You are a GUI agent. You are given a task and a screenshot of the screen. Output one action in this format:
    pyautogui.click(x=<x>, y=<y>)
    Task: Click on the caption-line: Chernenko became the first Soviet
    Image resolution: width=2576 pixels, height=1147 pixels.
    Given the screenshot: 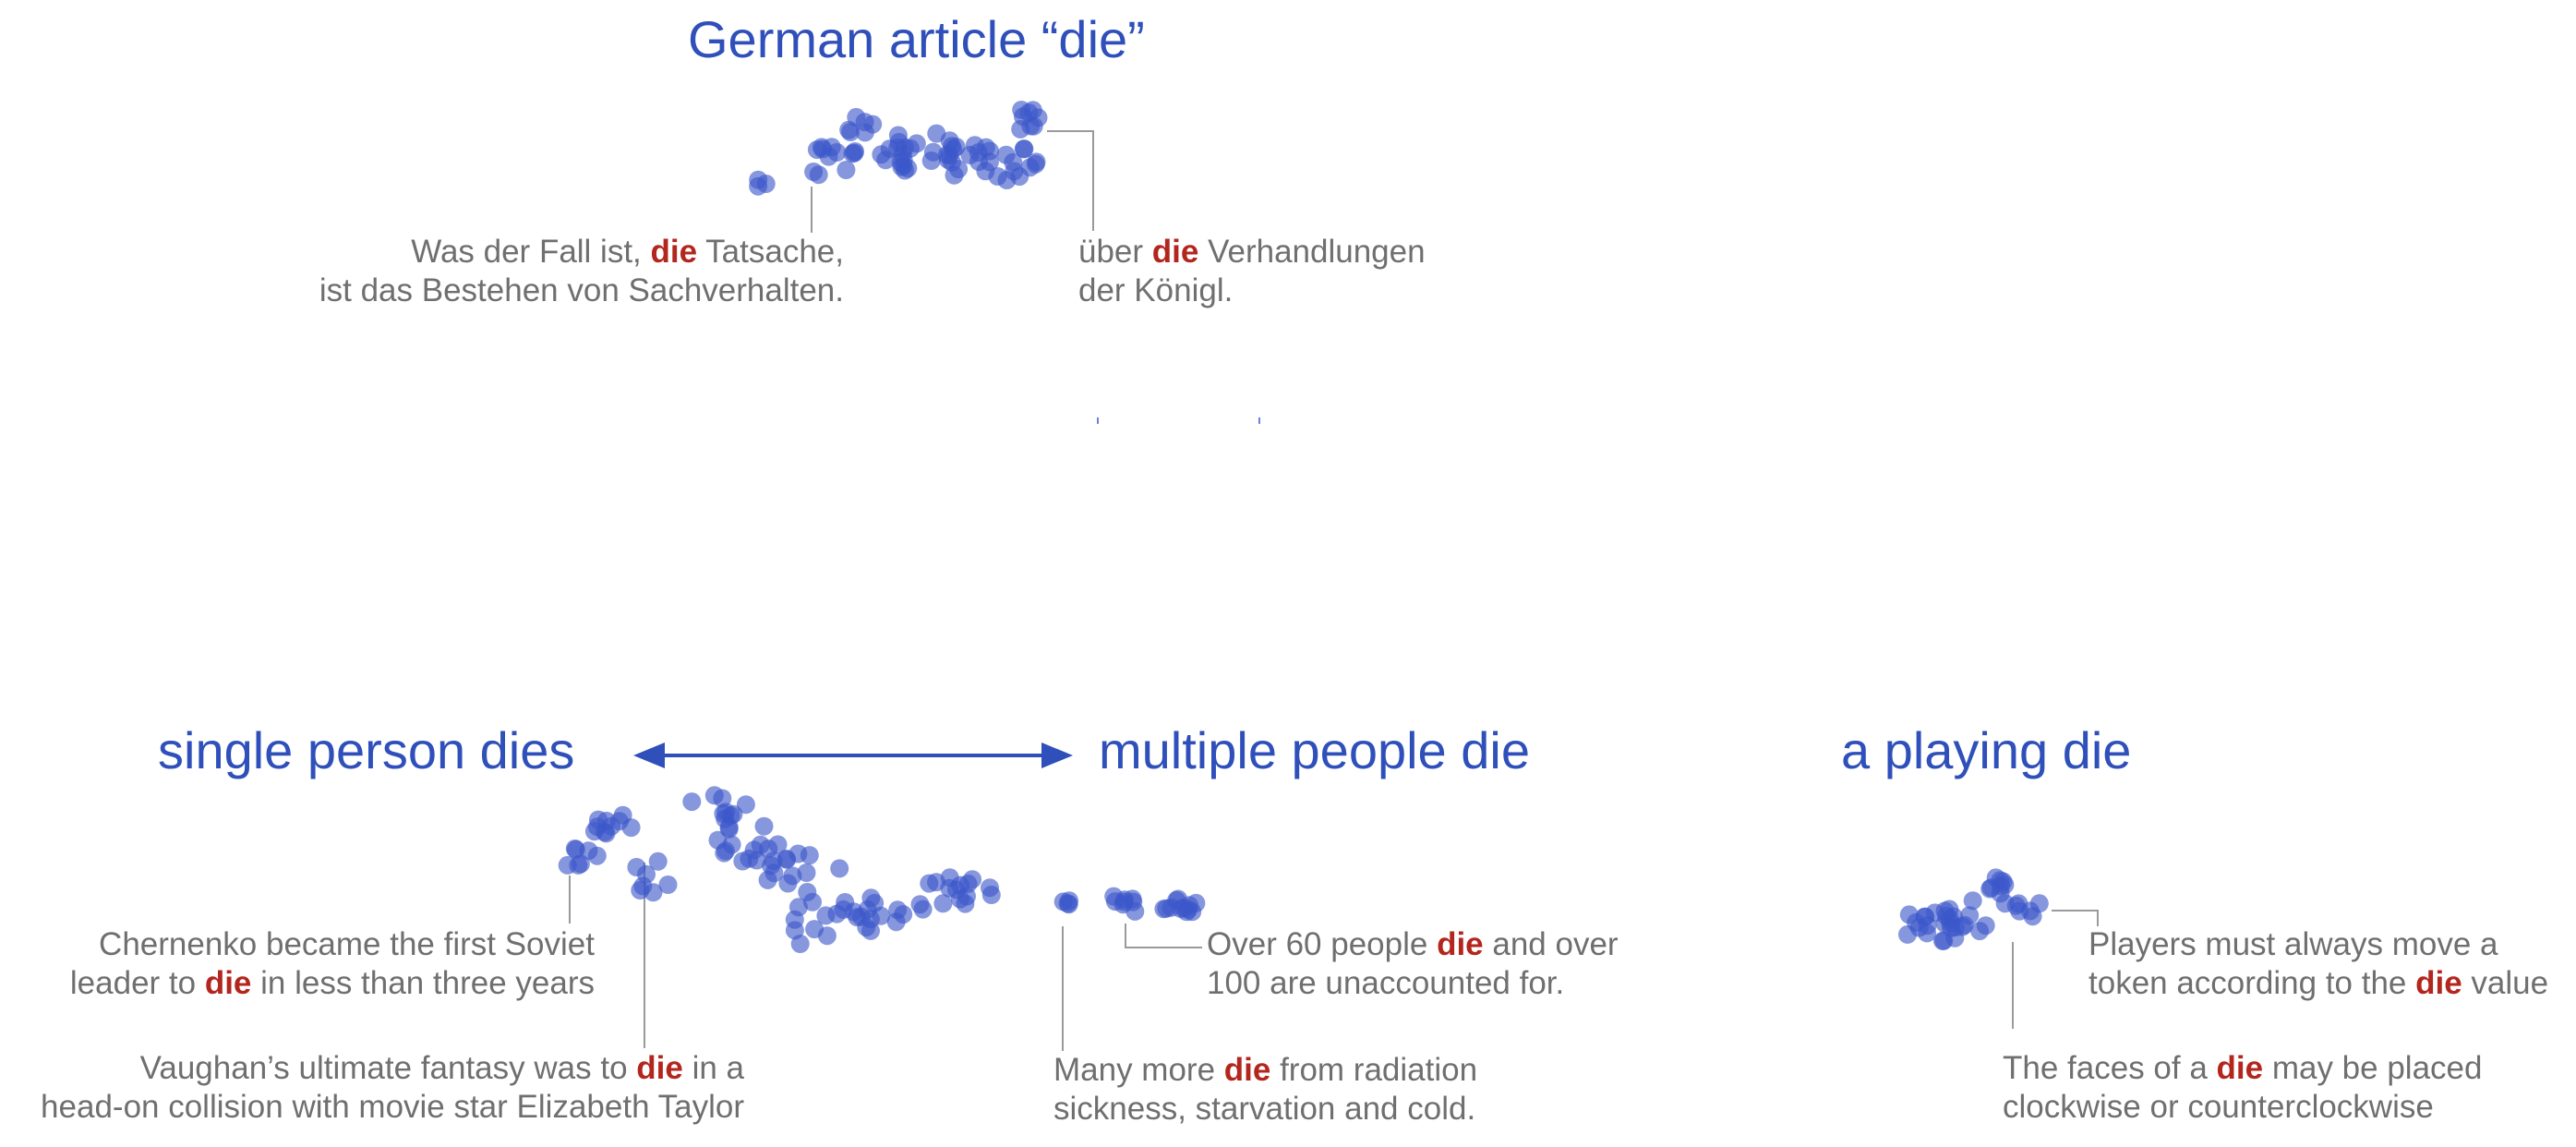 What is the action you would take?
    pyautogui.click(x=347, y=944)
    